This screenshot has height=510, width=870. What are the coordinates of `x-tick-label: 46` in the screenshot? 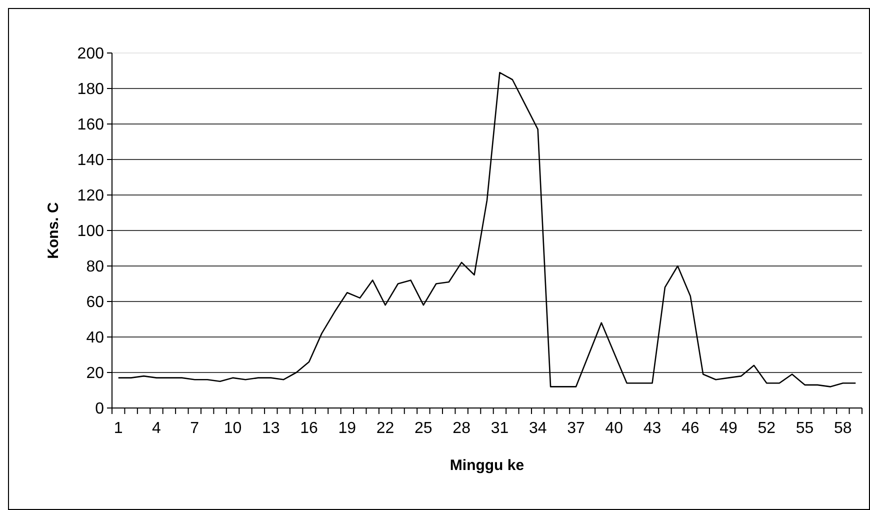 It's located at (690, 428).